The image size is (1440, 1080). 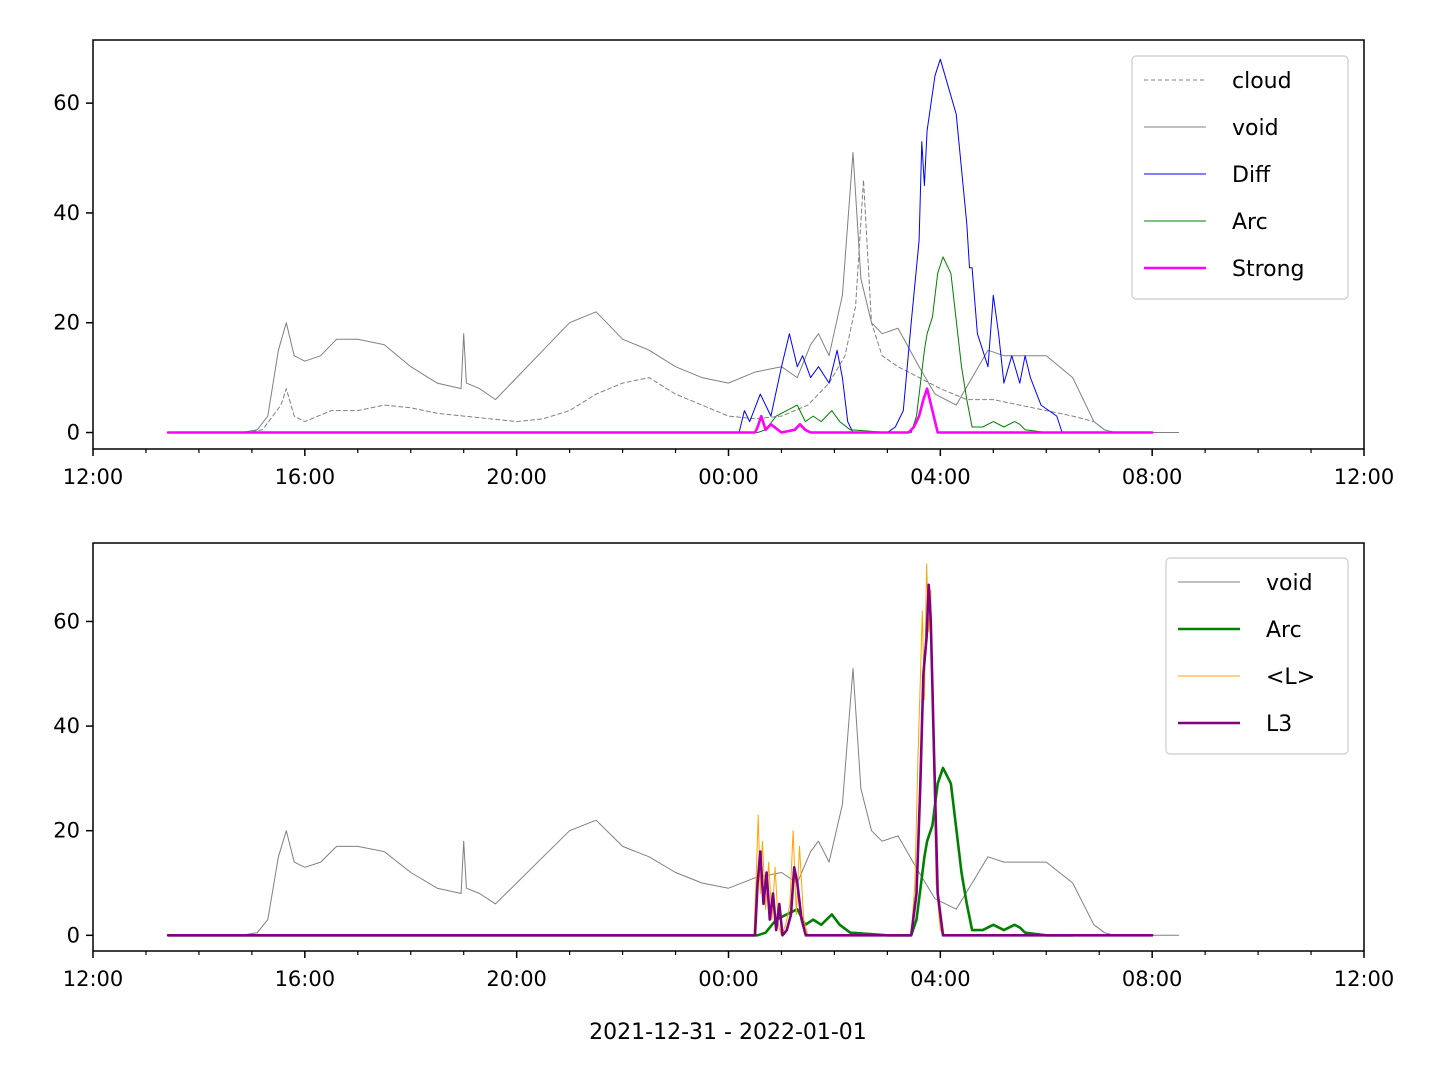 What do you see at coordinates (1262, 81) in the screenshot?
I see `legend-label: cloud` at bounding box center [1262, 81].